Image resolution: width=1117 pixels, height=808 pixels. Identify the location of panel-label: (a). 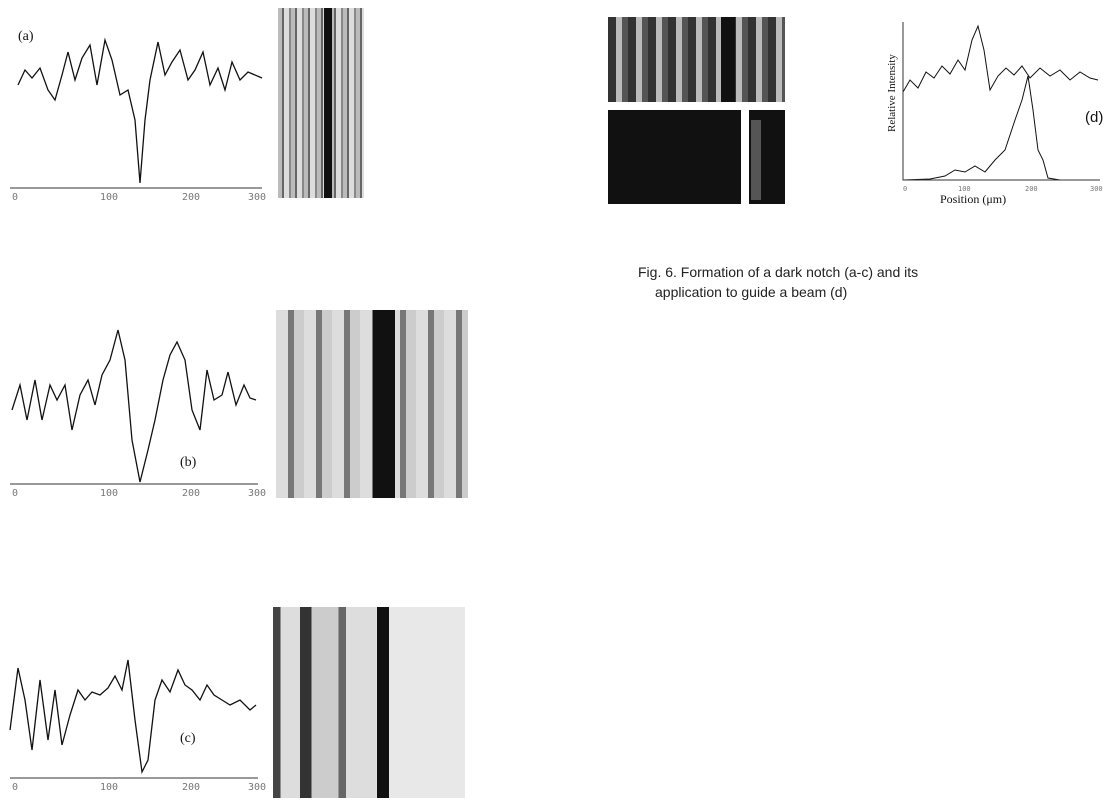
(26, 36).